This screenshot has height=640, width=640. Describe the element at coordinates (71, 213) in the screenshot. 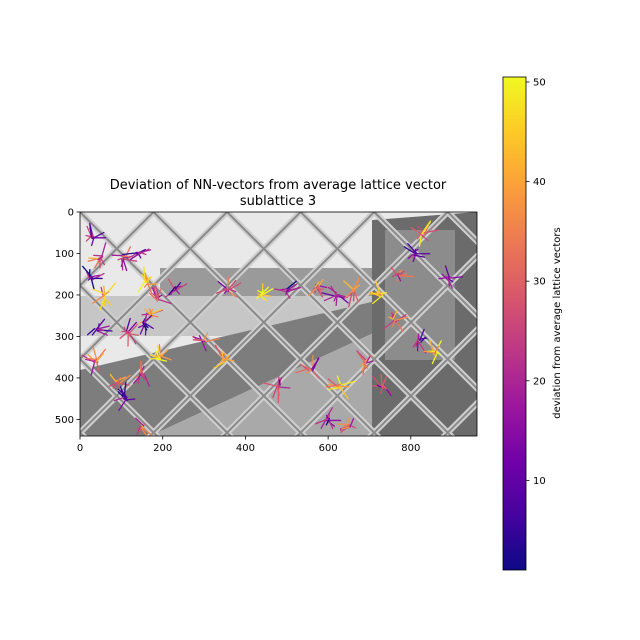

I see `y-tick-label: 0` at that location.